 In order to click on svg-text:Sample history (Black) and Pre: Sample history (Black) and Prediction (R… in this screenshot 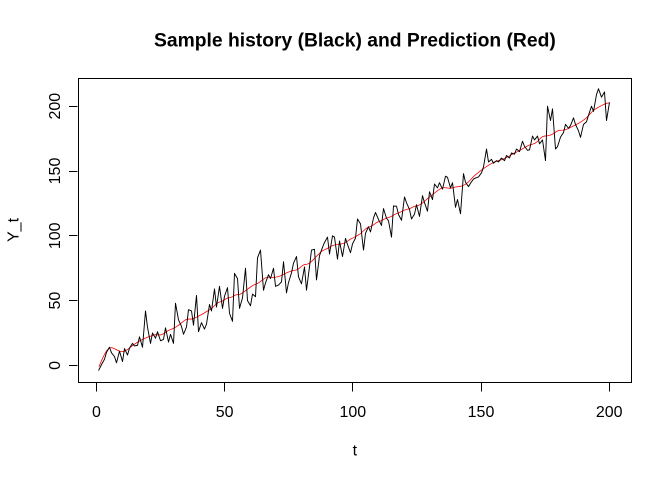, I will do `click(355, 40)`.